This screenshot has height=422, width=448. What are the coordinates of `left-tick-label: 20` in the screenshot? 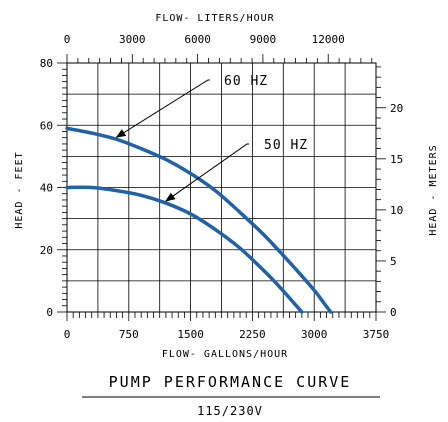 It's located at (46, 250).